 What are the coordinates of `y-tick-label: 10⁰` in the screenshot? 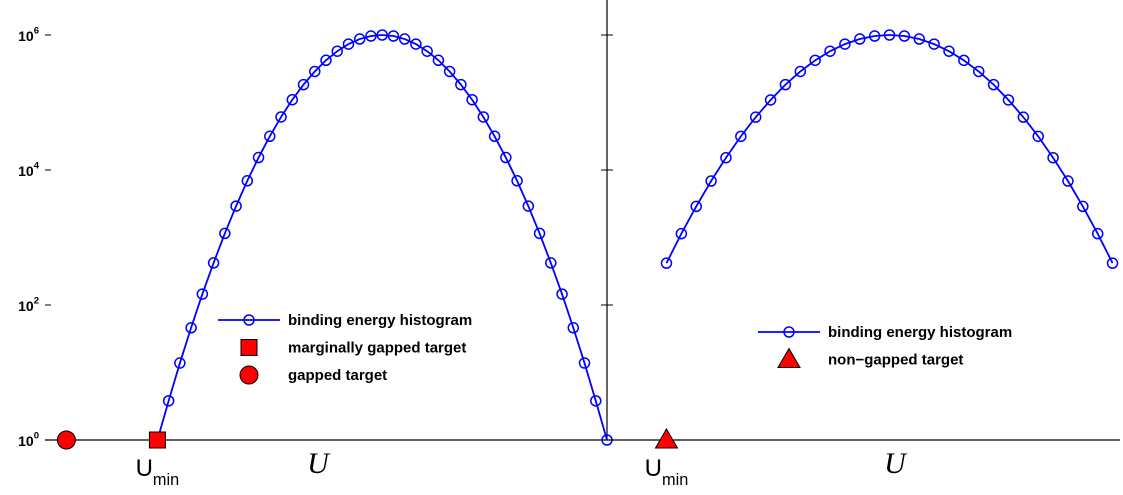 It's located at (28, 439).